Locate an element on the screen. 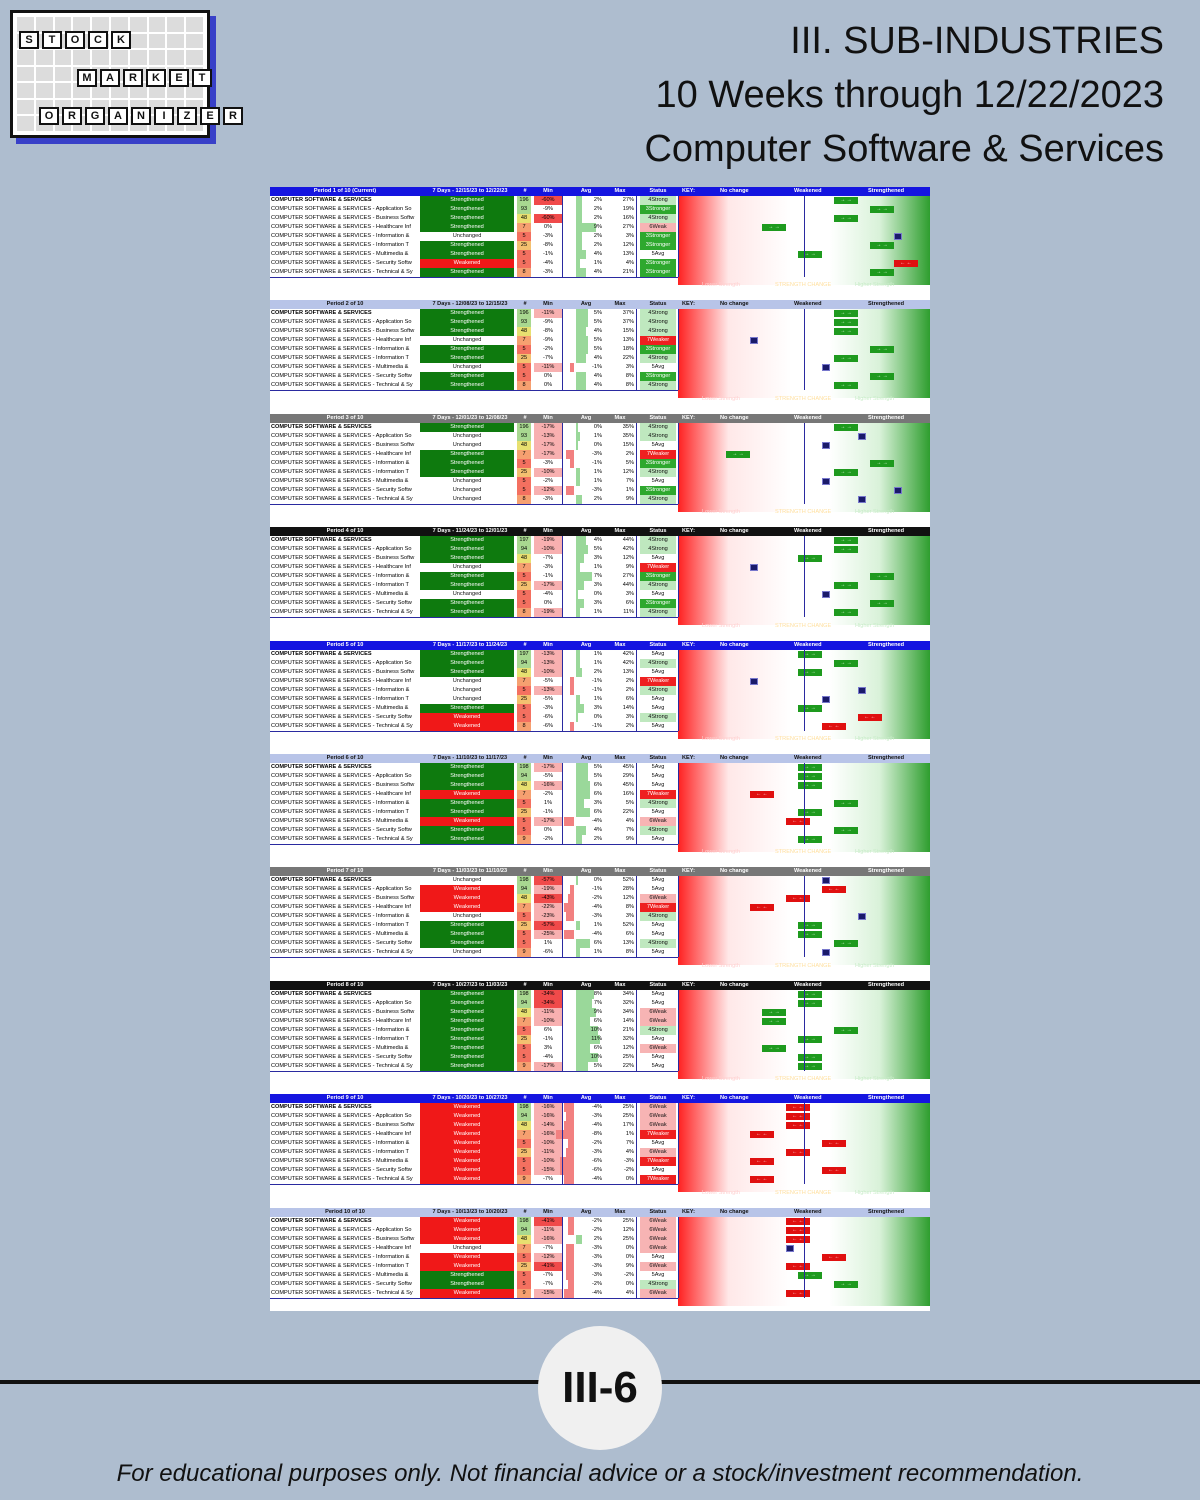  higher-strength-label: Higher Strength is located at coordinates (875, 739).